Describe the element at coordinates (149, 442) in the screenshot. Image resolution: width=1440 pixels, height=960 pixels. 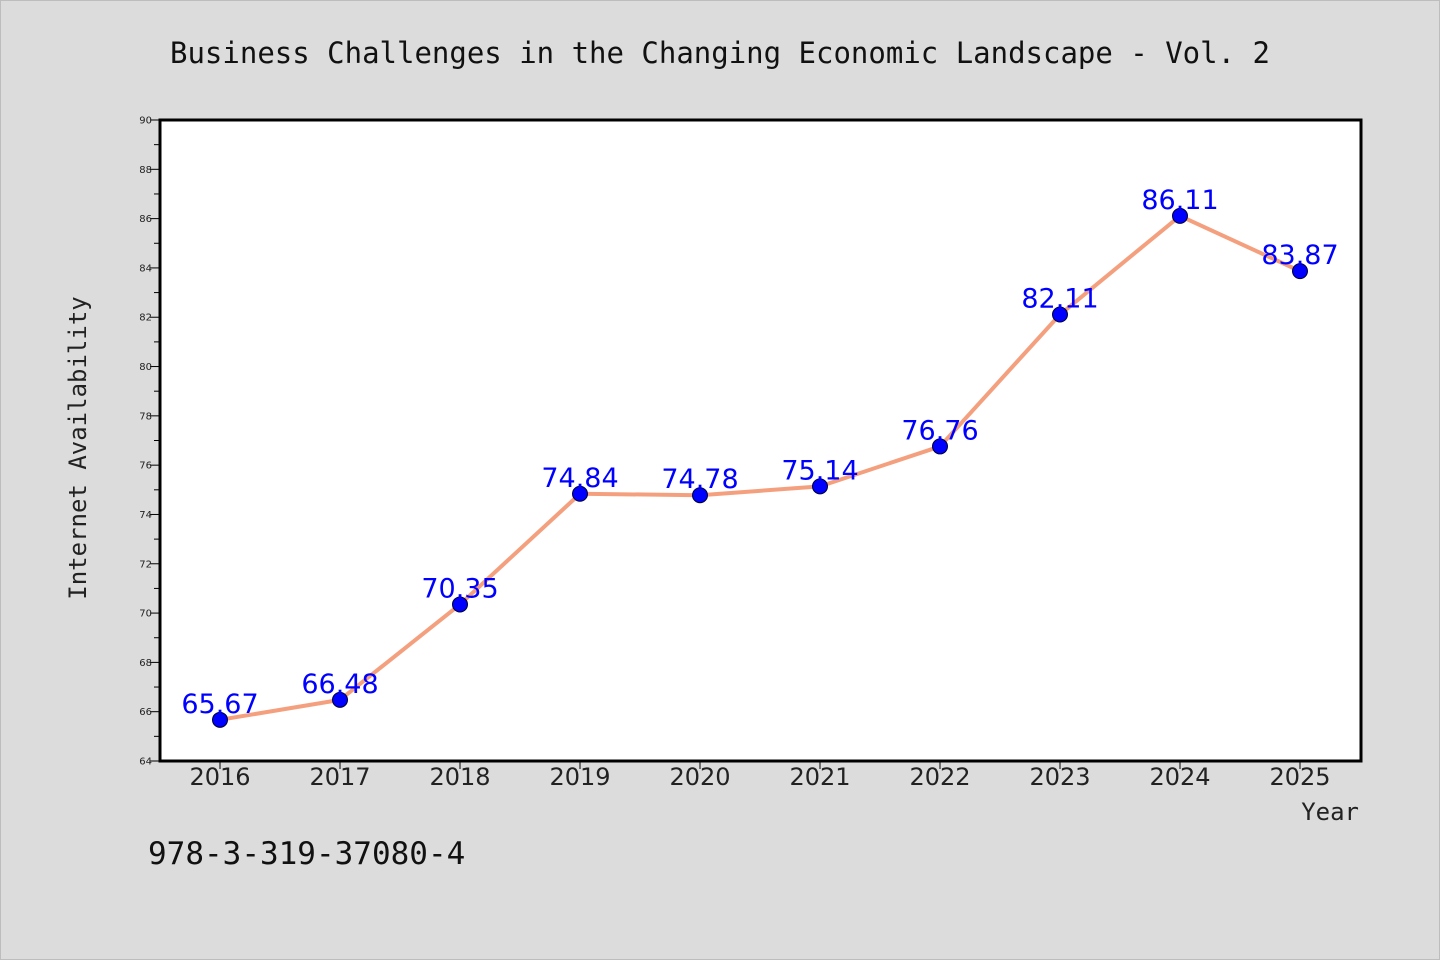
I see `y-axis: 64 66 68 70 72 74 76 78 80 82 84 86 88 90` at that location.